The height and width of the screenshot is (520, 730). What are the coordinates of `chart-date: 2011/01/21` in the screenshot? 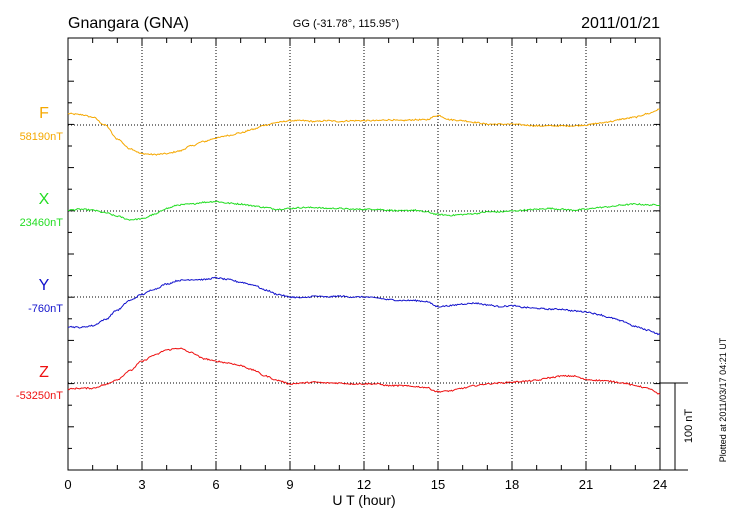 It's located at (620, 23).